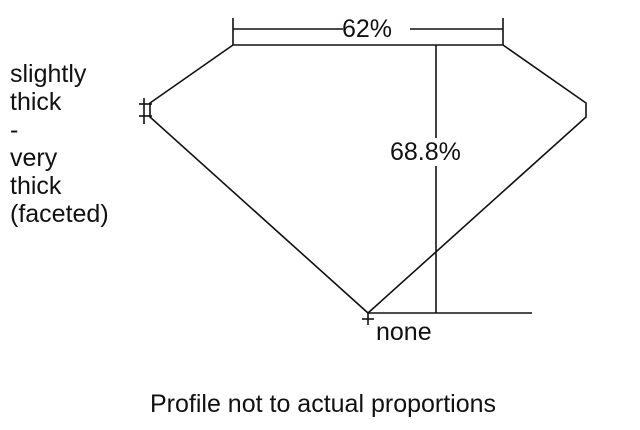 Image resolution: width=640 pixels, height=430 pixels. I want to click on girdle-label-line: very, so click(34, 158).